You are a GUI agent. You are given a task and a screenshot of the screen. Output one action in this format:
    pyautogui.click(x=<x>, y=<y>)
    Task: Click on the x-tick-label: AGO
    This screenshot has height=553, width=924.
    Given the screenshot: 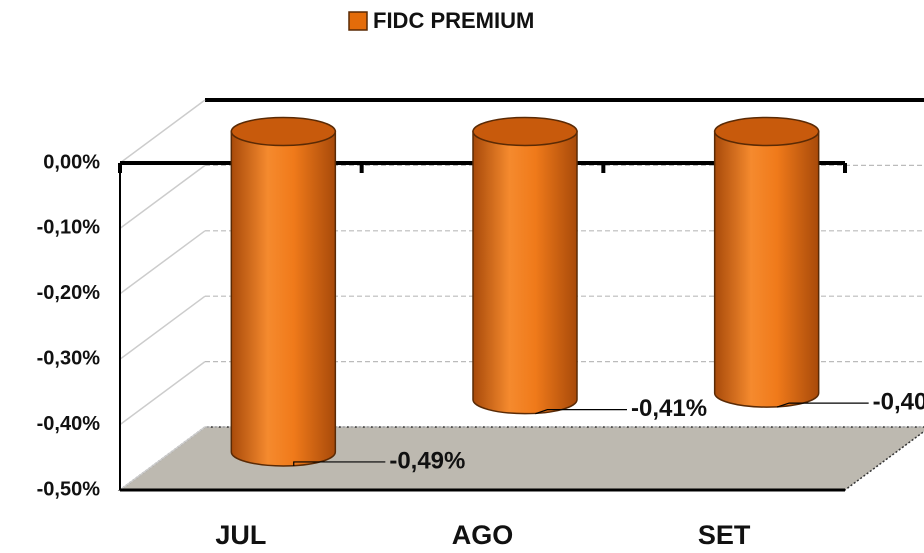 What is the action you would take?
    pyautogui.click(x=483, y=535)
    